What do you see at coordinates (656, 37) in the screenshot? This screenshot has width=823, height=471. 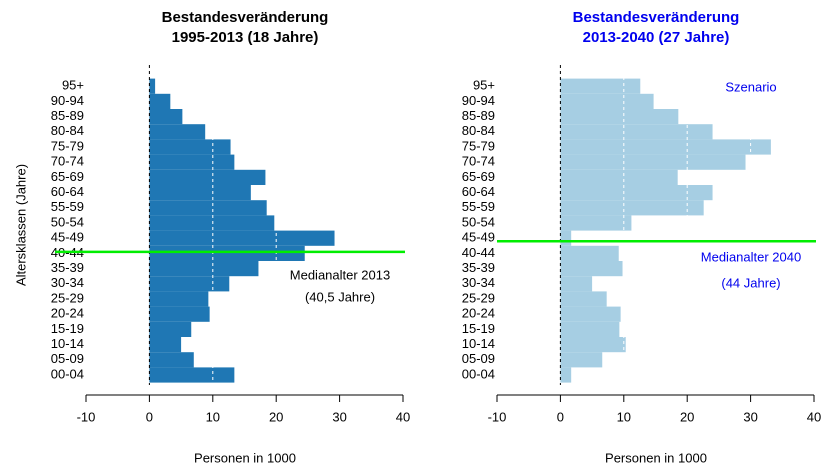 I see `chart-subtitle: 2013-2040 (27 Jahre)` at bounding box center [656, 37].